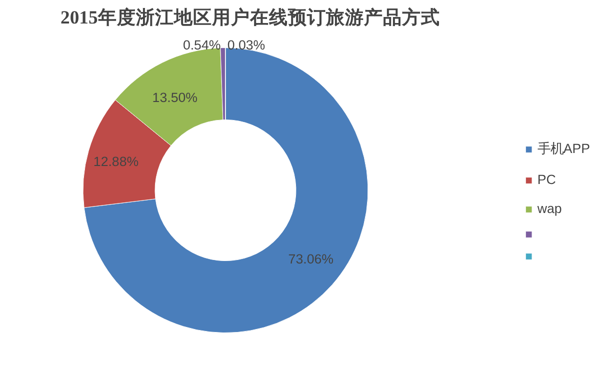 This screenshot has height=367, width=600. I want to click on data-label: 73.06%, so click(311, 258).